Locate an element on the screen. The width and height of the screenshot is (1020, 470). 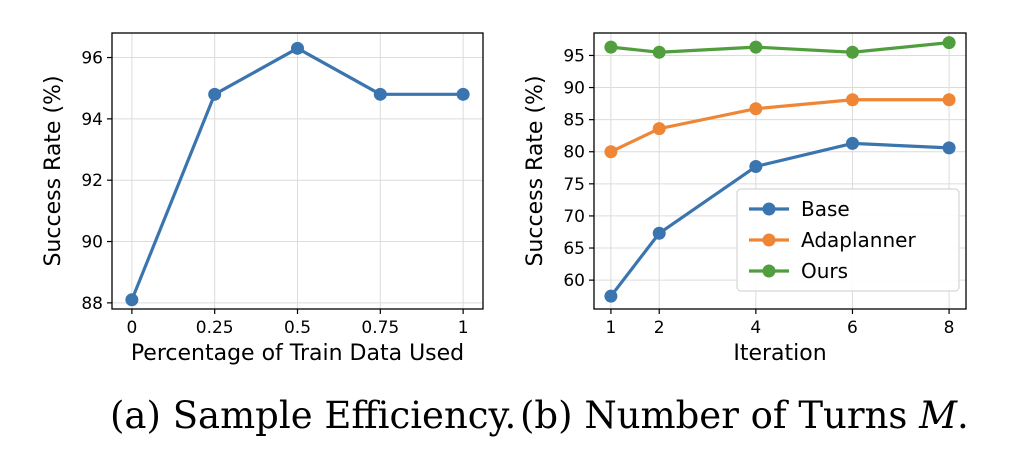
caption-b-variable: M is located at coordinates (938, 415).